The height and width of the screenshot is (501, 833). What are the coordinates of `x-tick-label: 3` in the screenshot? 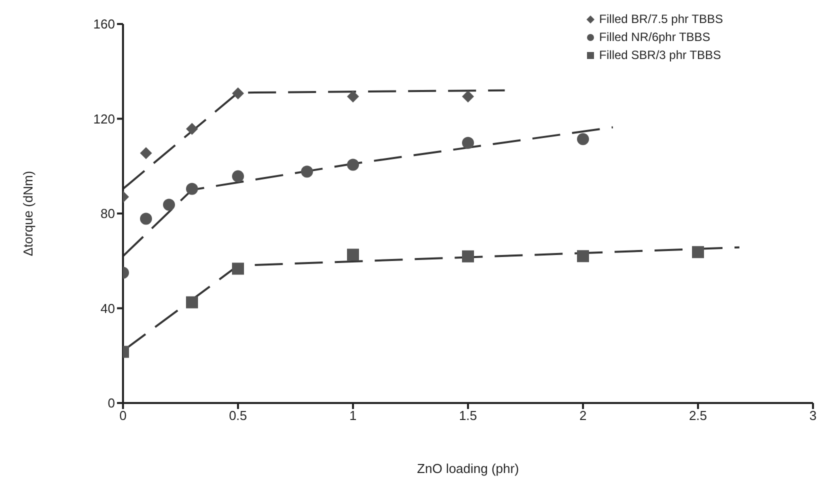 It's located at (813, 416).